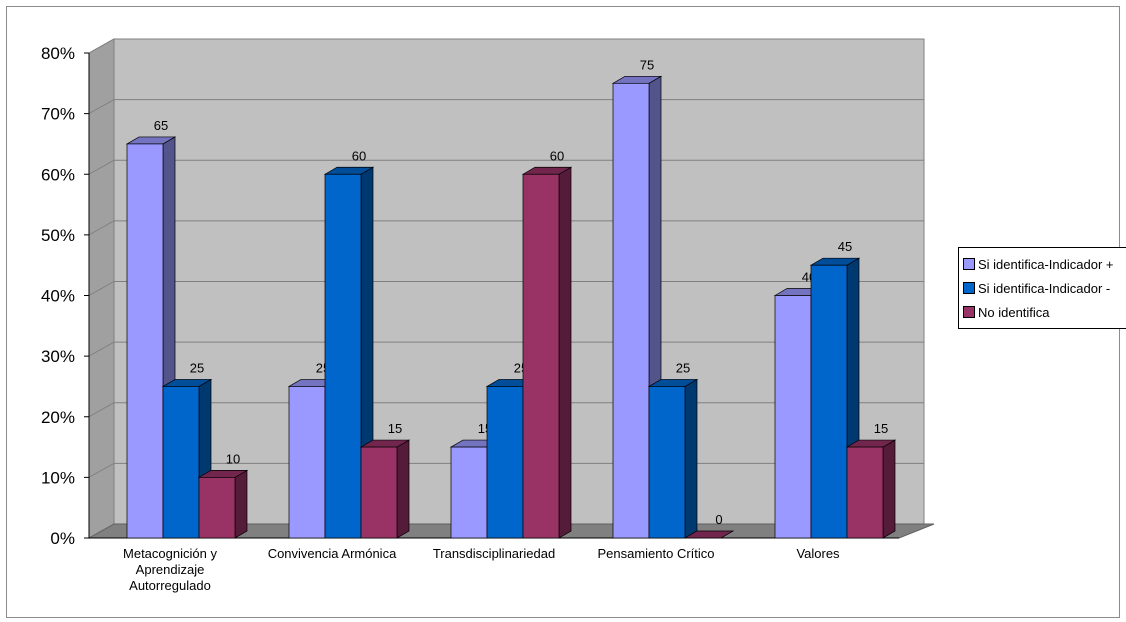 The height and width of the screenshot is (622, 1126). I want to click on legend-item: Si identifica-Indicador +, so click(1044, 264).